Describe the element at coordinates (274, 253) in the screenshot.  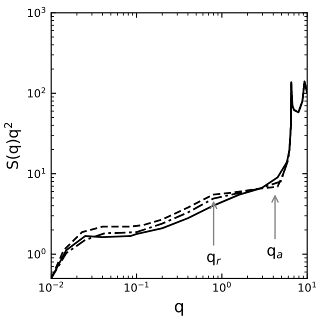
I see `annotation: q$_{a}$` at that location.